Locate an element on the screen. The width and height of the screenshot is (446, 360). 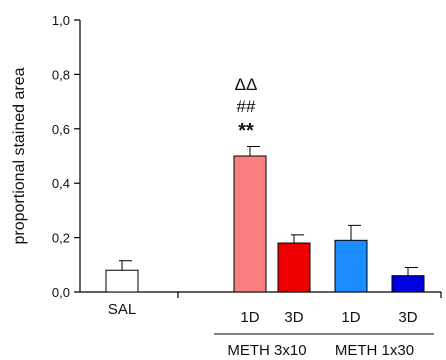
group-label: METH 3x10 is located at coordinates (266, 350).